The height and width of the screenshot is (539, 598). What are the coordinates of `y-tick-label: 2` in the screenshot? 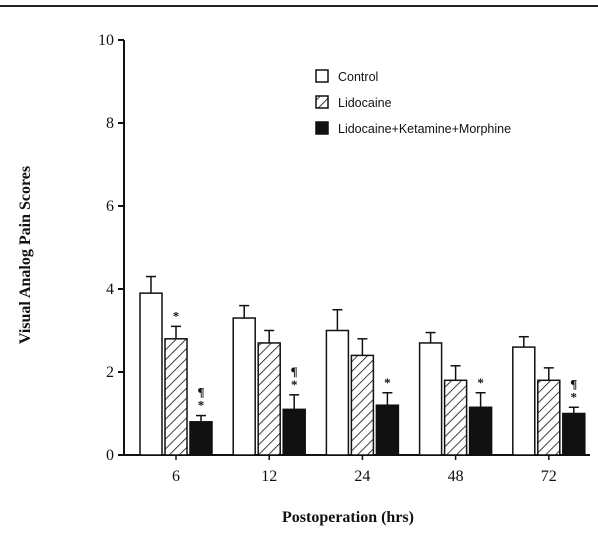 It's located at (110, 372).